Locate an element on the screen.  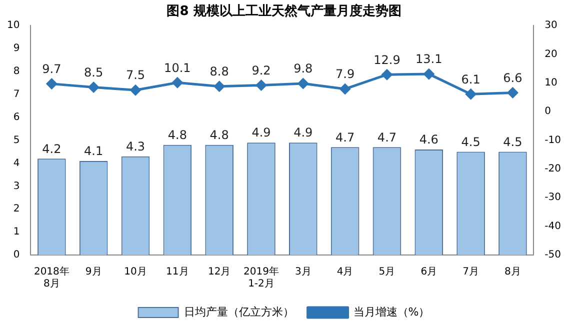
data-label: 4.1 is located at coordinates (94, 151).